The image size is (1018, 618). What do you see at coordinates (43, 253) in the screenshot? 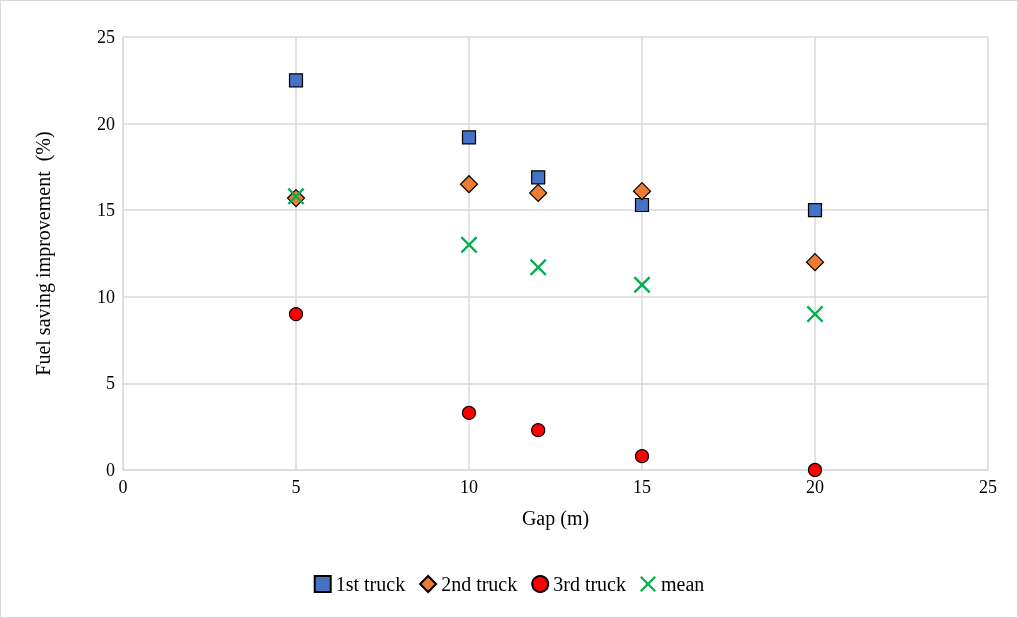
I see `y-axis-title: Fuel saving improvement (%)` at bounding box center [43, 253].